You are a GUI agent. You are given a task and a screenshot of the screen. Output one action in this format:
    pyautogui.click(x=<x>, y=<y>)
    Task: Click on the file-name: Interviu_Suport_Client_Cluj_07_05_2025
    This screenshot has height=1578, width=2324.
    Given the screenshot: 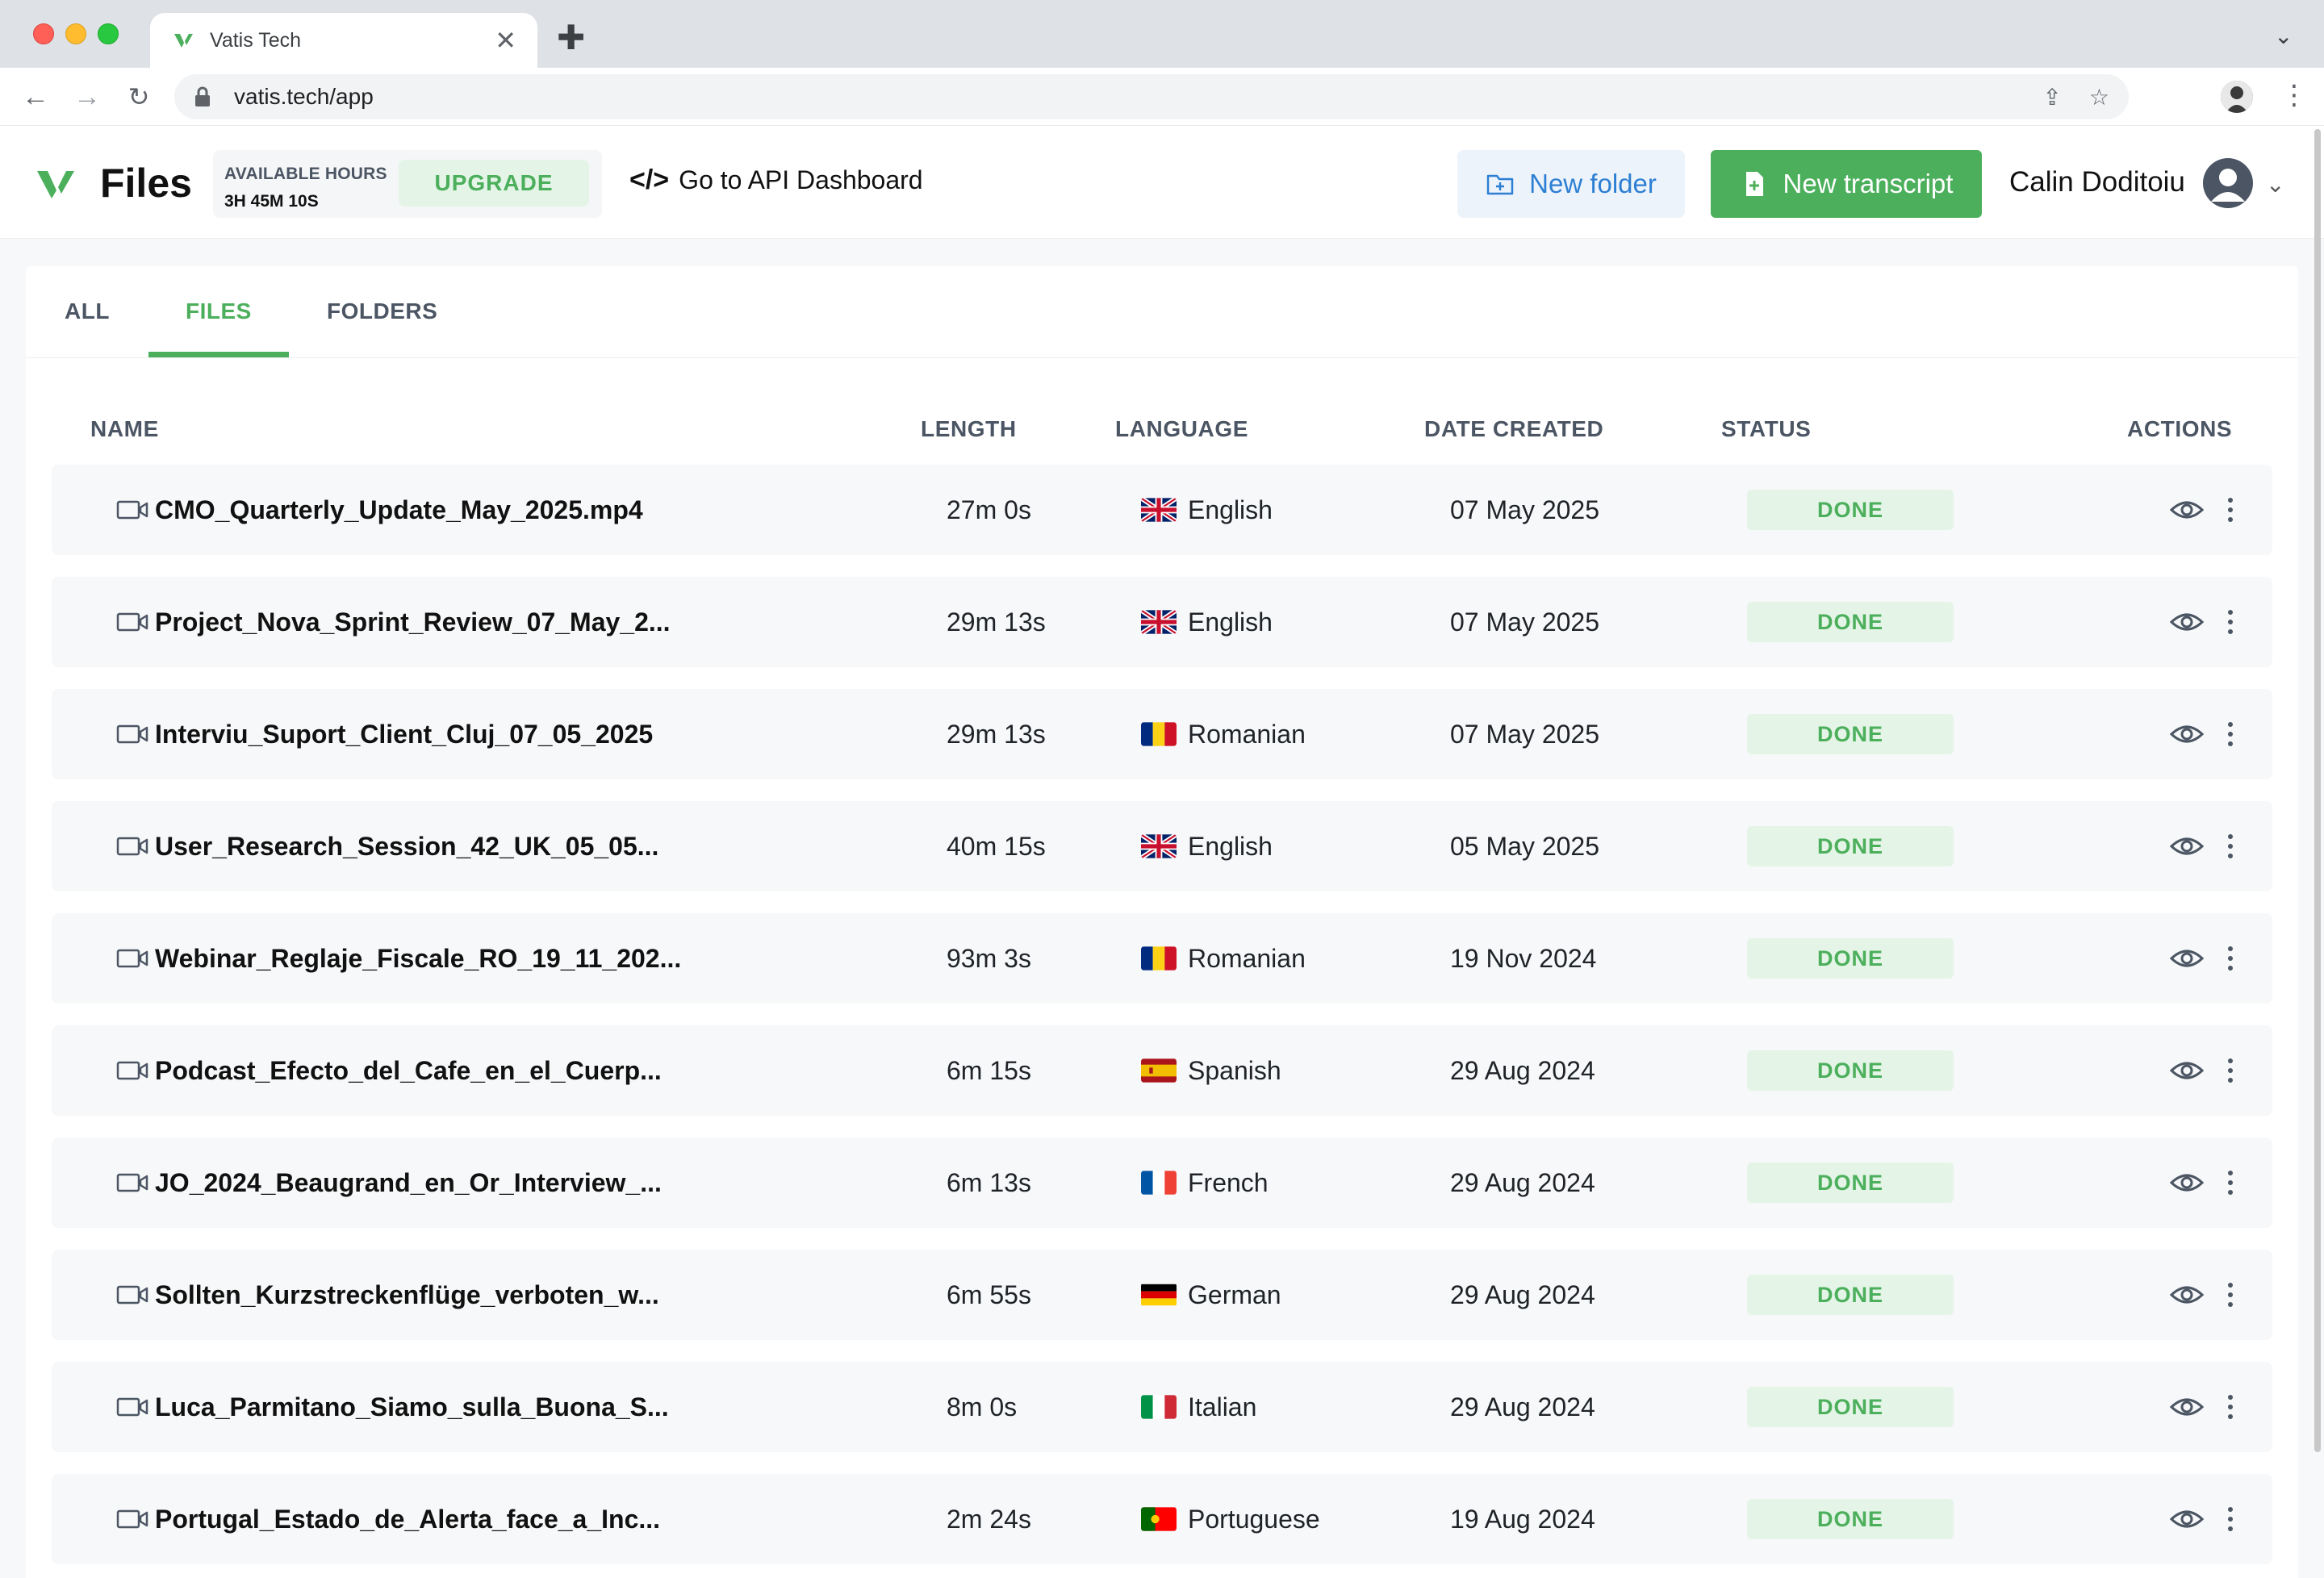 What is the action you would take?
    pyautogui.click(x=404, y=734)
    